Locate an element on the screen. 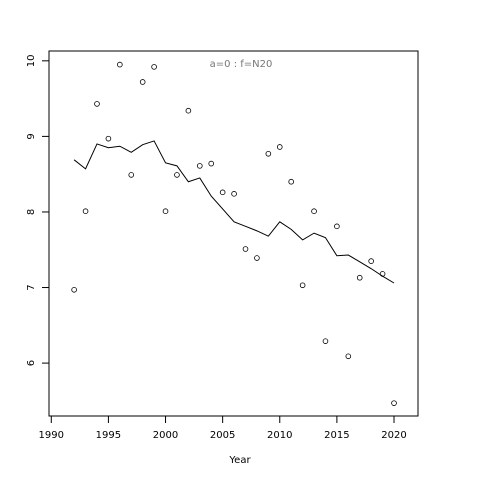  x-tick-label: 2000 is located at coordinates (165, 435).